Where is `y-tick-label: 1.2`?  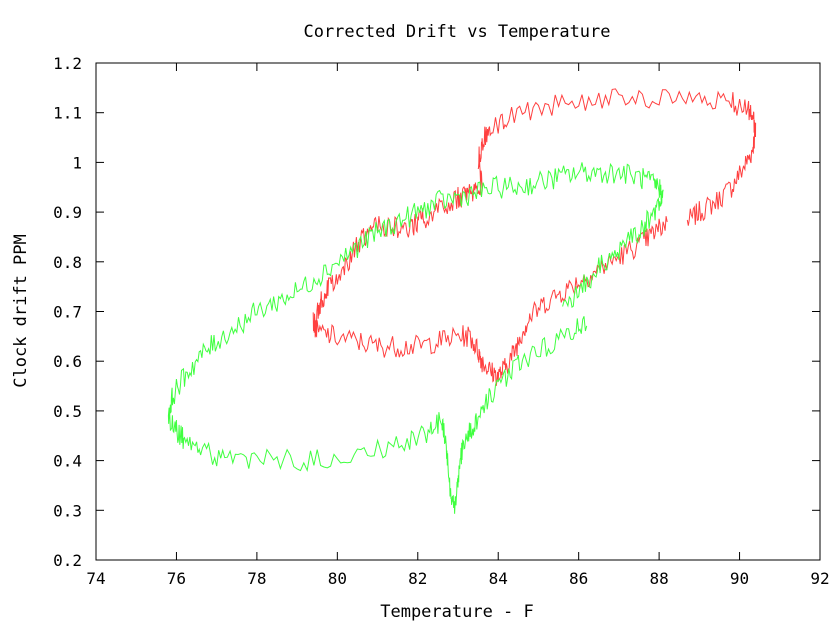
y-tick-label: 1.2 is located at coordinates (67, 63).